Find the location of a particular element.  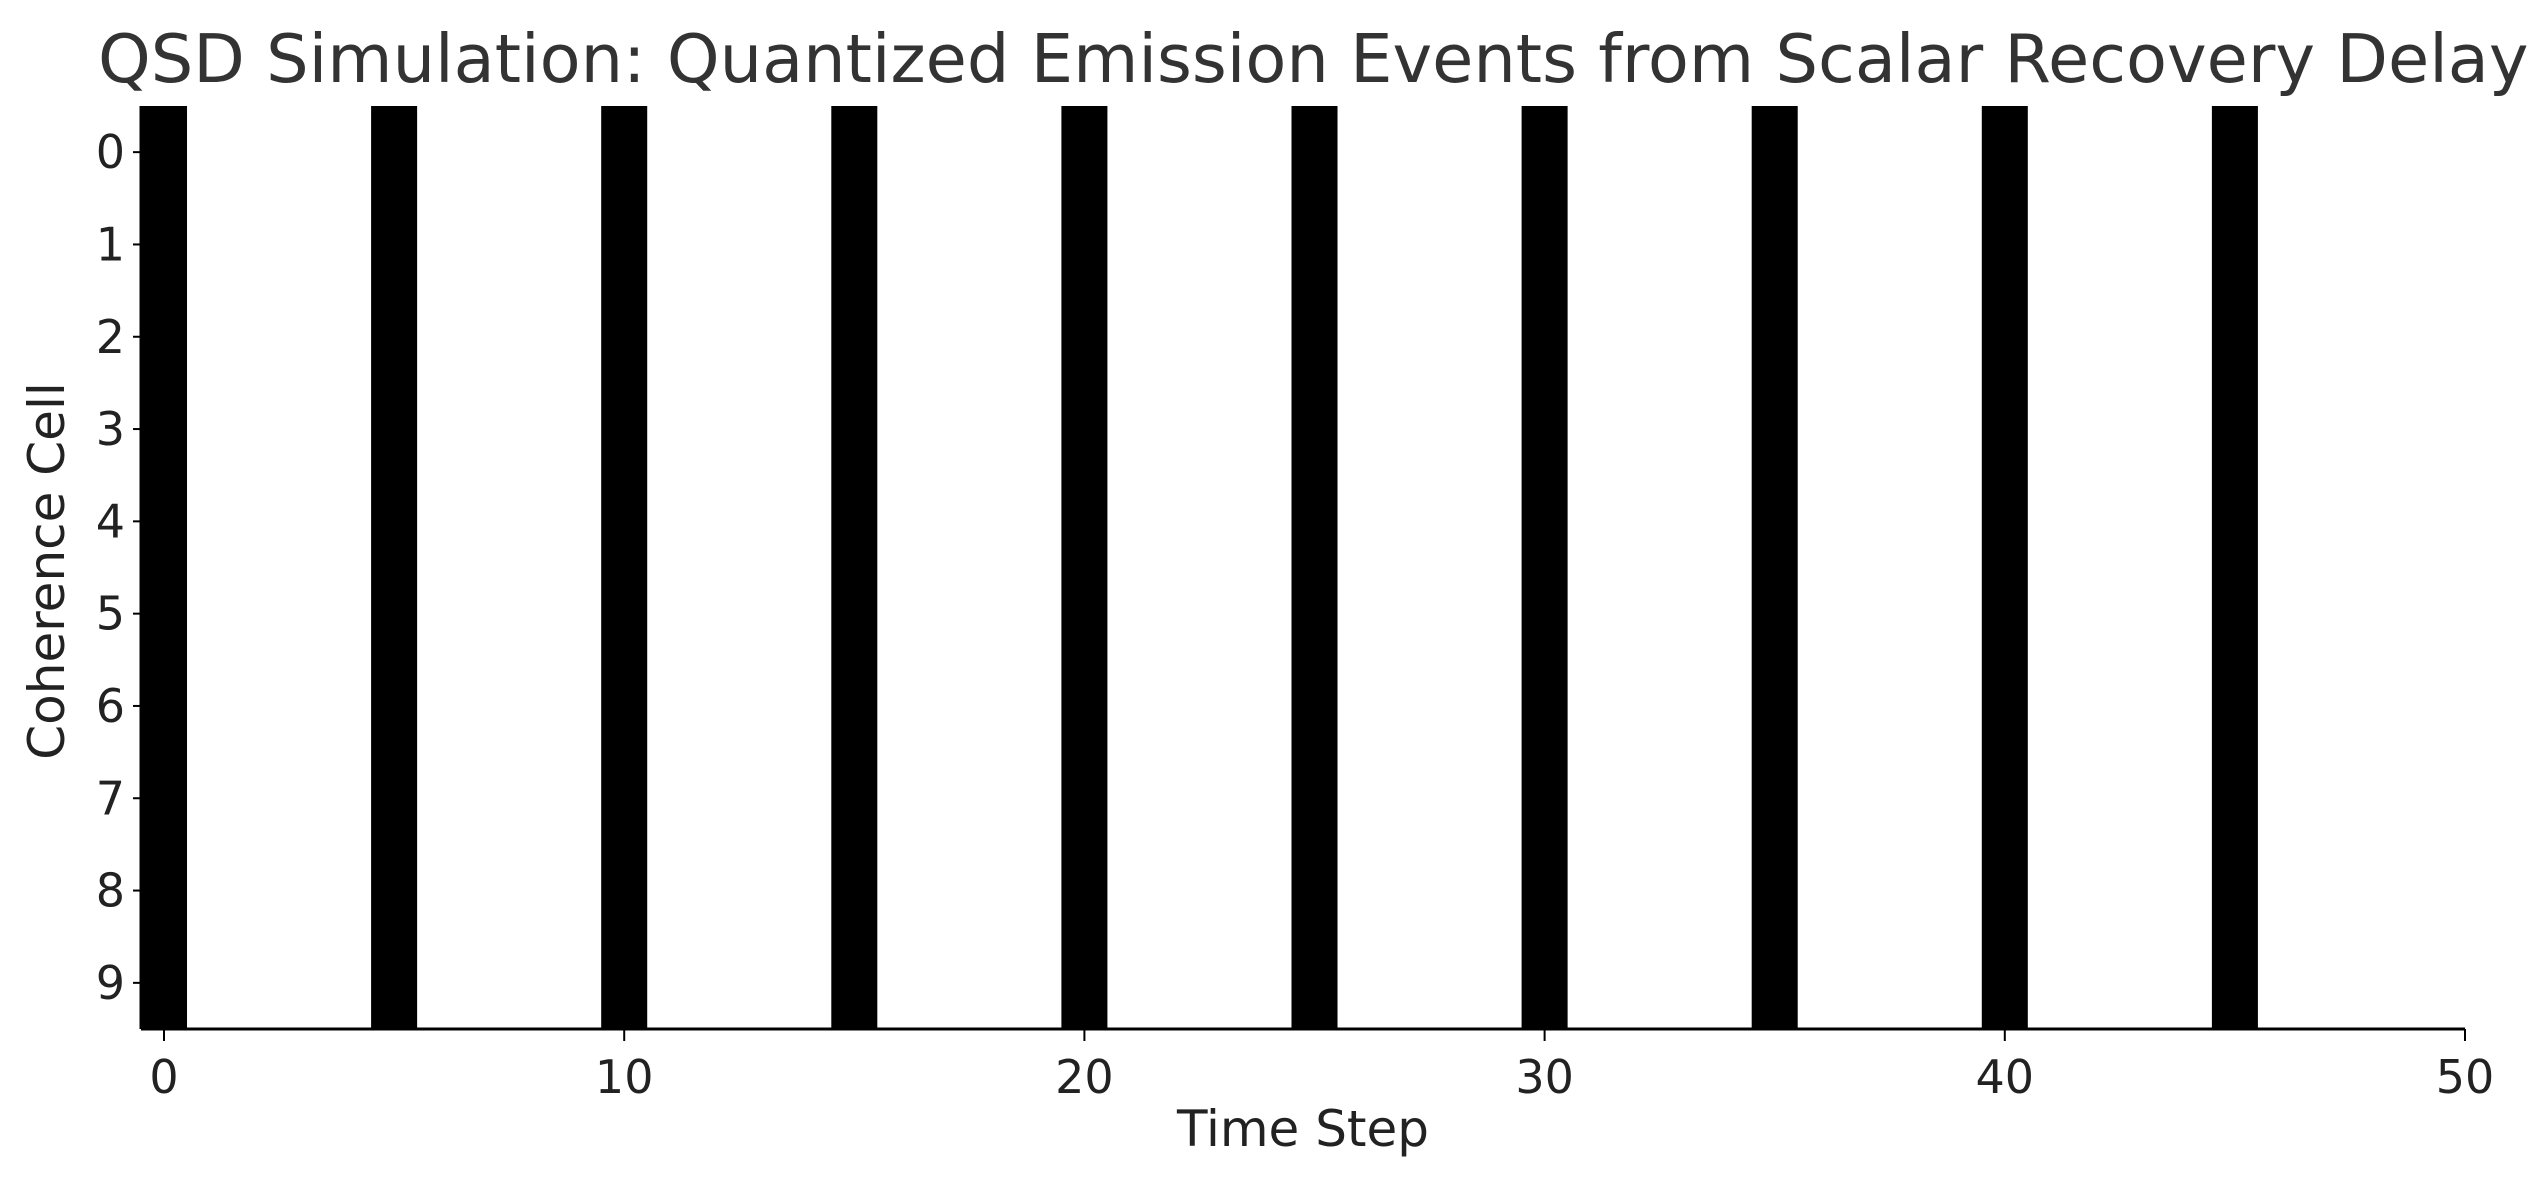

emission-column-t15 is located at coordinates (854, 567).